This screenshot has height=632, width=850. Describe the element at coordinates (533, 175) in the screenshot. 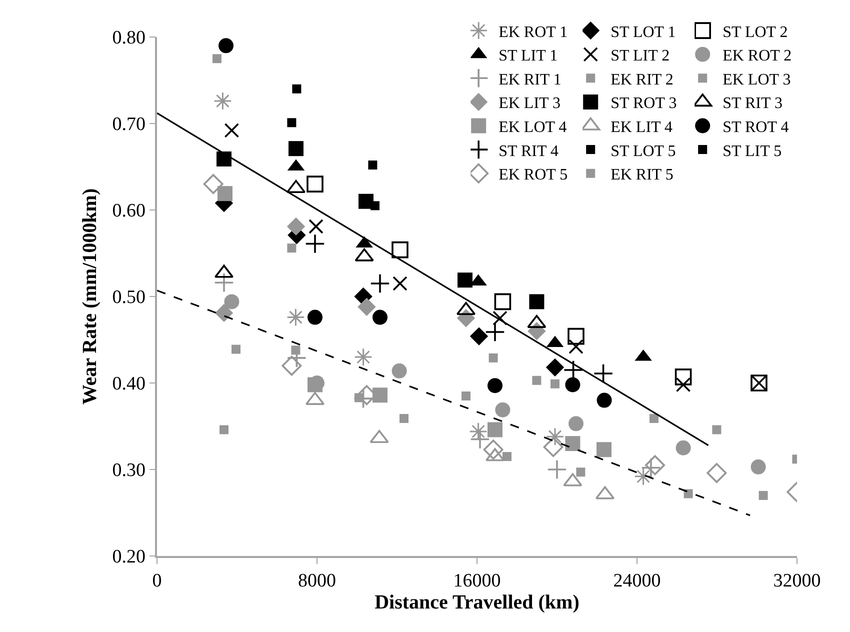

I see `legend-label: EK ROT 5` at that location.